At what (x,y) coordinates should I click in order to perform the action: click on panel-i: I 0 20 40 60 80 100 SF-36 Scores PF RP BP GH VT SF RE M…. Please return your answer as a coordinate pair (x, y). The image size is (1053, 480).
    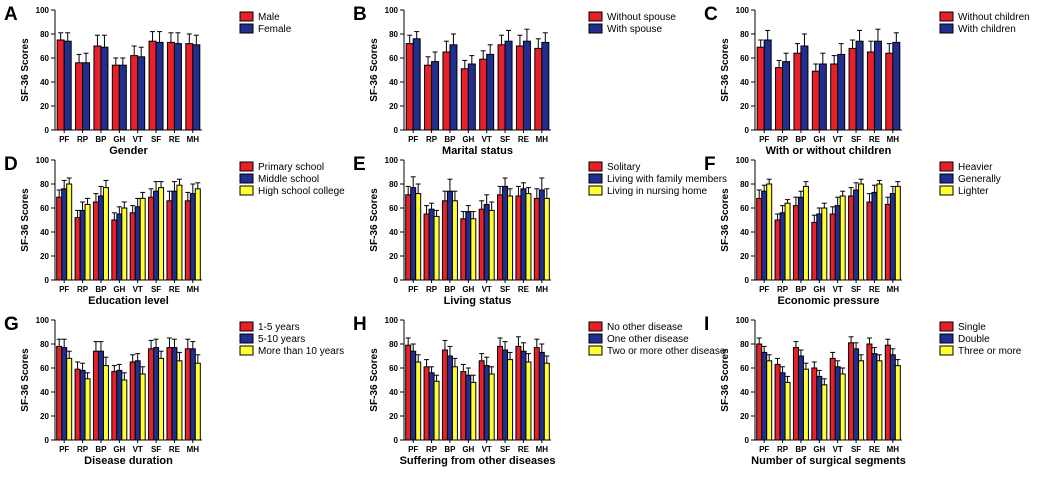
    Looking at the image, I should click on (863, 390).